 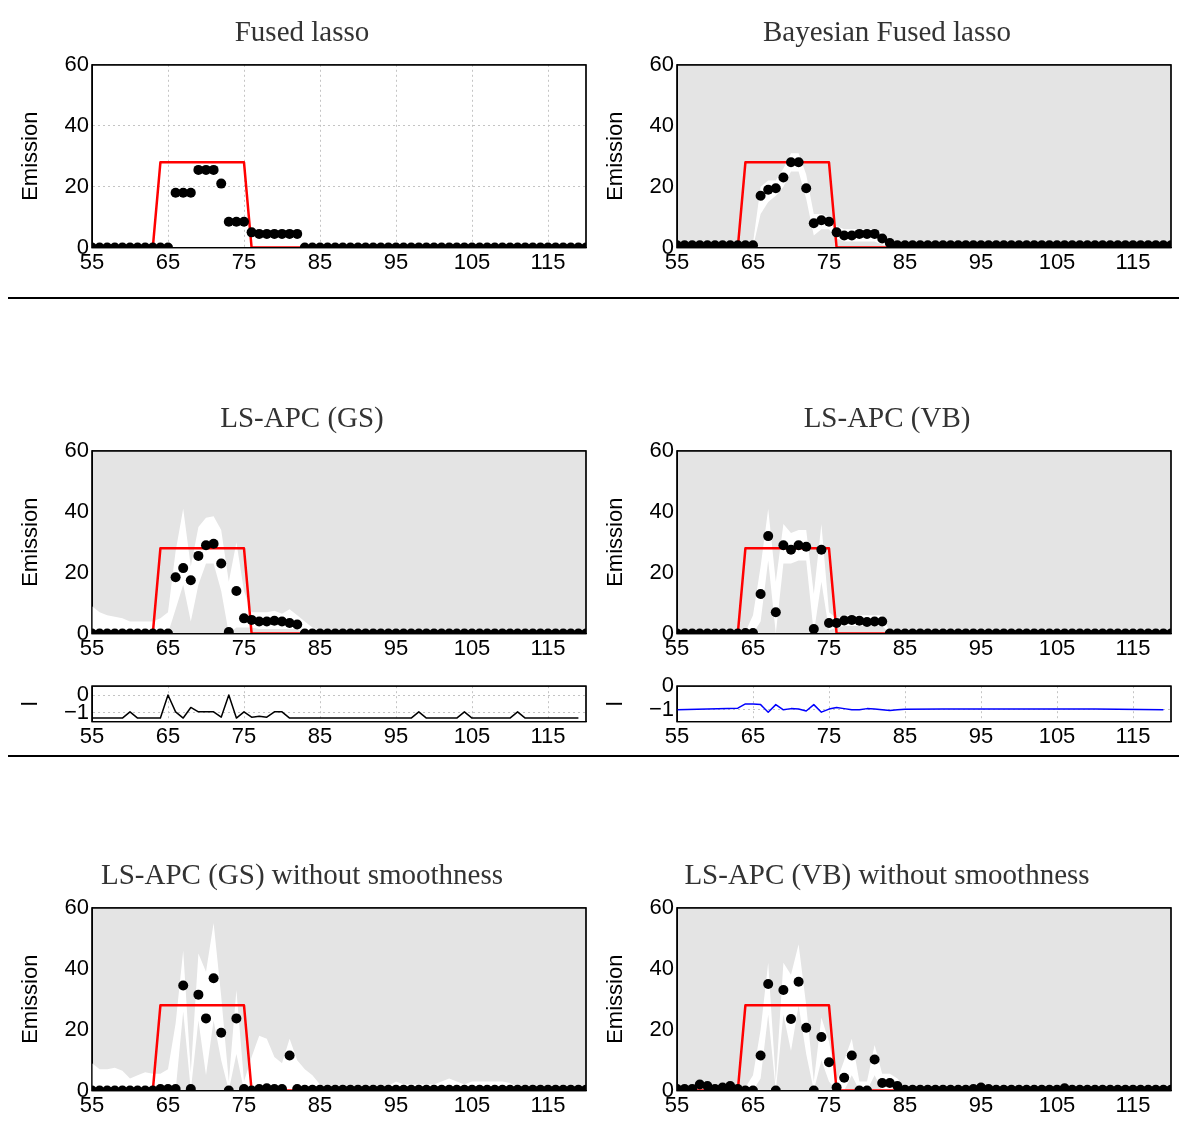 What do you see at coordinates (302, 875) in the screenshot?
I see `chart-title: LS-APC (GS) without smoothness` at bounding box center [302, 875].